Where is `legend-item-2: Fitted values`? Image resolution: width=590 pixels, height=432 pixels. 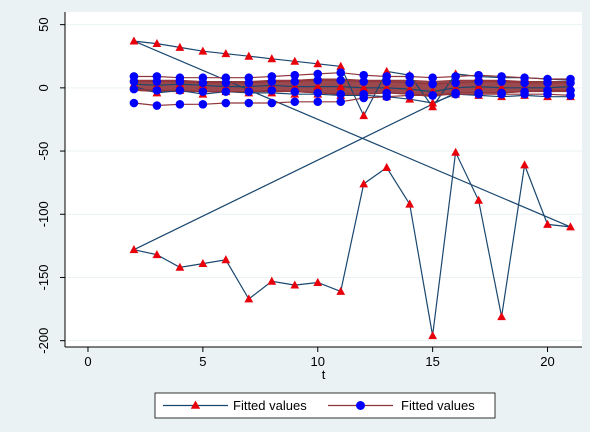
legend-item-2: Fitted values is located at coordinates (401, 405).